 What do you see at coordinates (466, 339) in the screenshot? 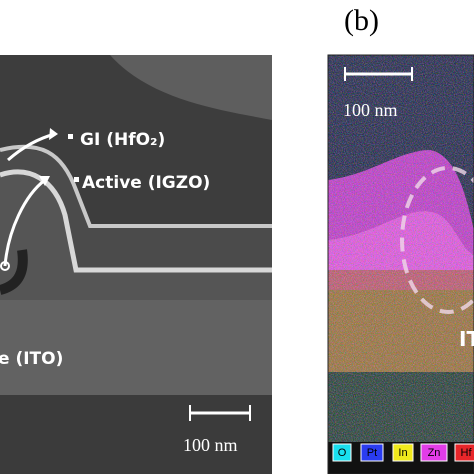
I see `ito-label: IT` at bounding box center [466, 339].